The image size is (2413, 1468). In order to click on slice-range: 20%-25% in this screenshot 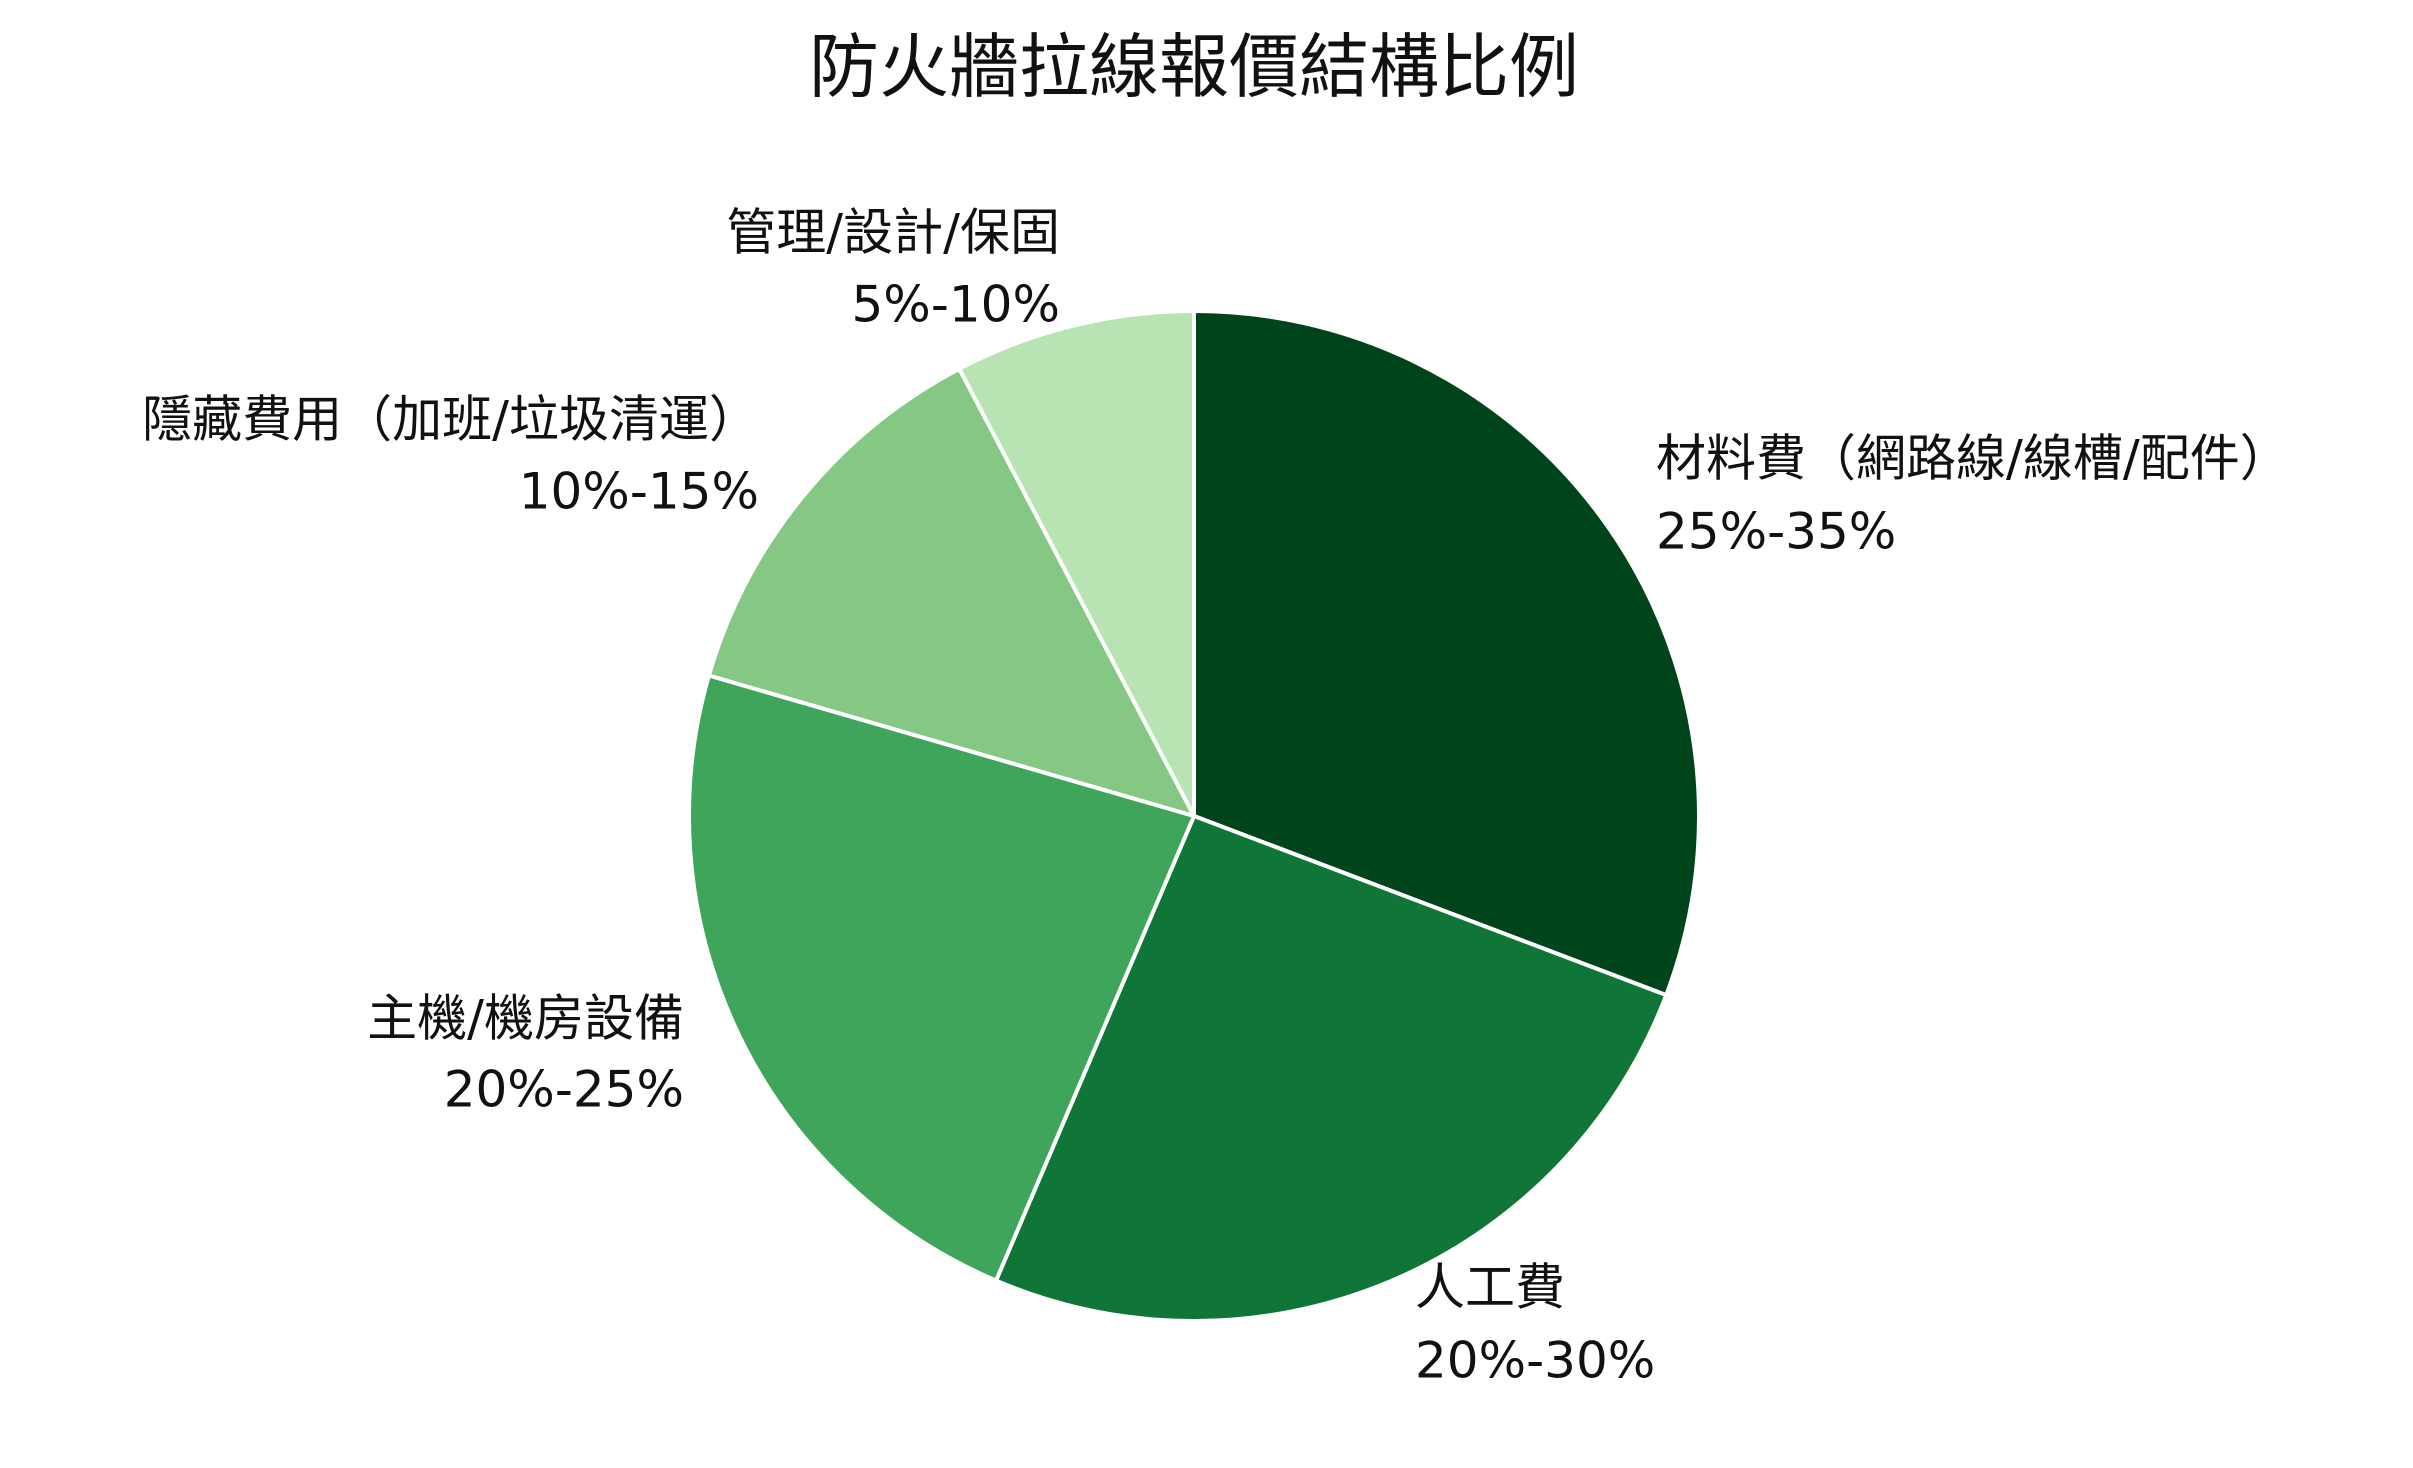, I will do `click(564, 1090)`.